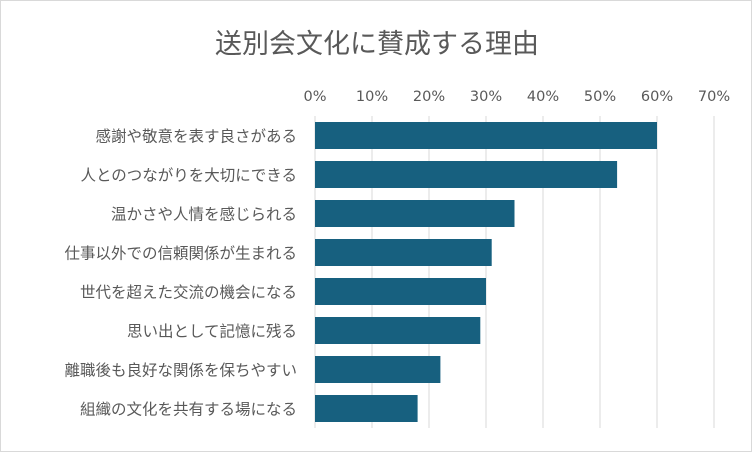  I want to click on category-label: 世代を超えた交流の機会になる, so click(188, 293).